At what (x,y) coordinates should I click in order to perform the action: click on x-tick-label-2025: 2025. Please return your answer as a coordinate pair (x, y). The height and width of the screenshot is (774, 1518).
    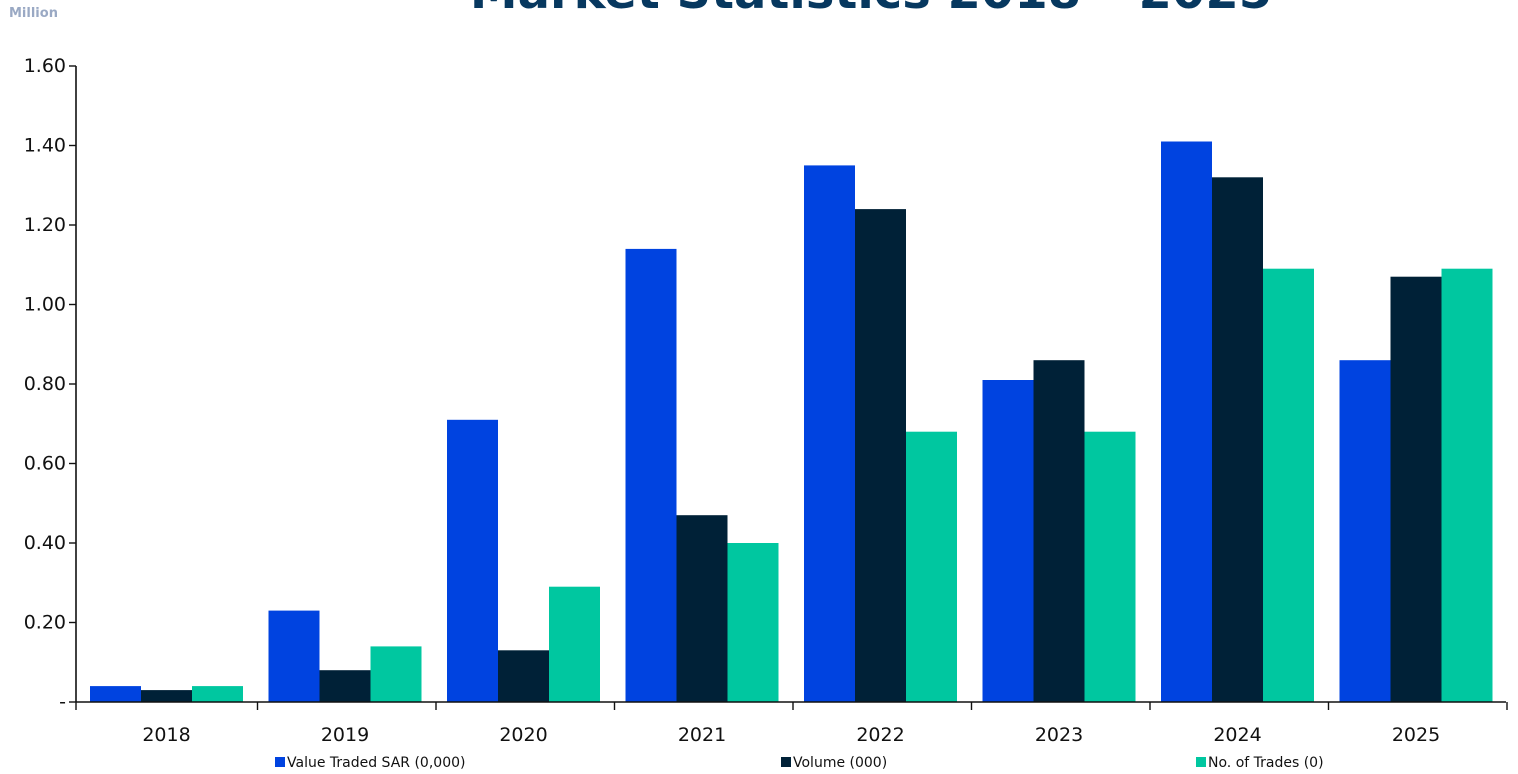
    Looking at the image, I should click on (1416, 735).